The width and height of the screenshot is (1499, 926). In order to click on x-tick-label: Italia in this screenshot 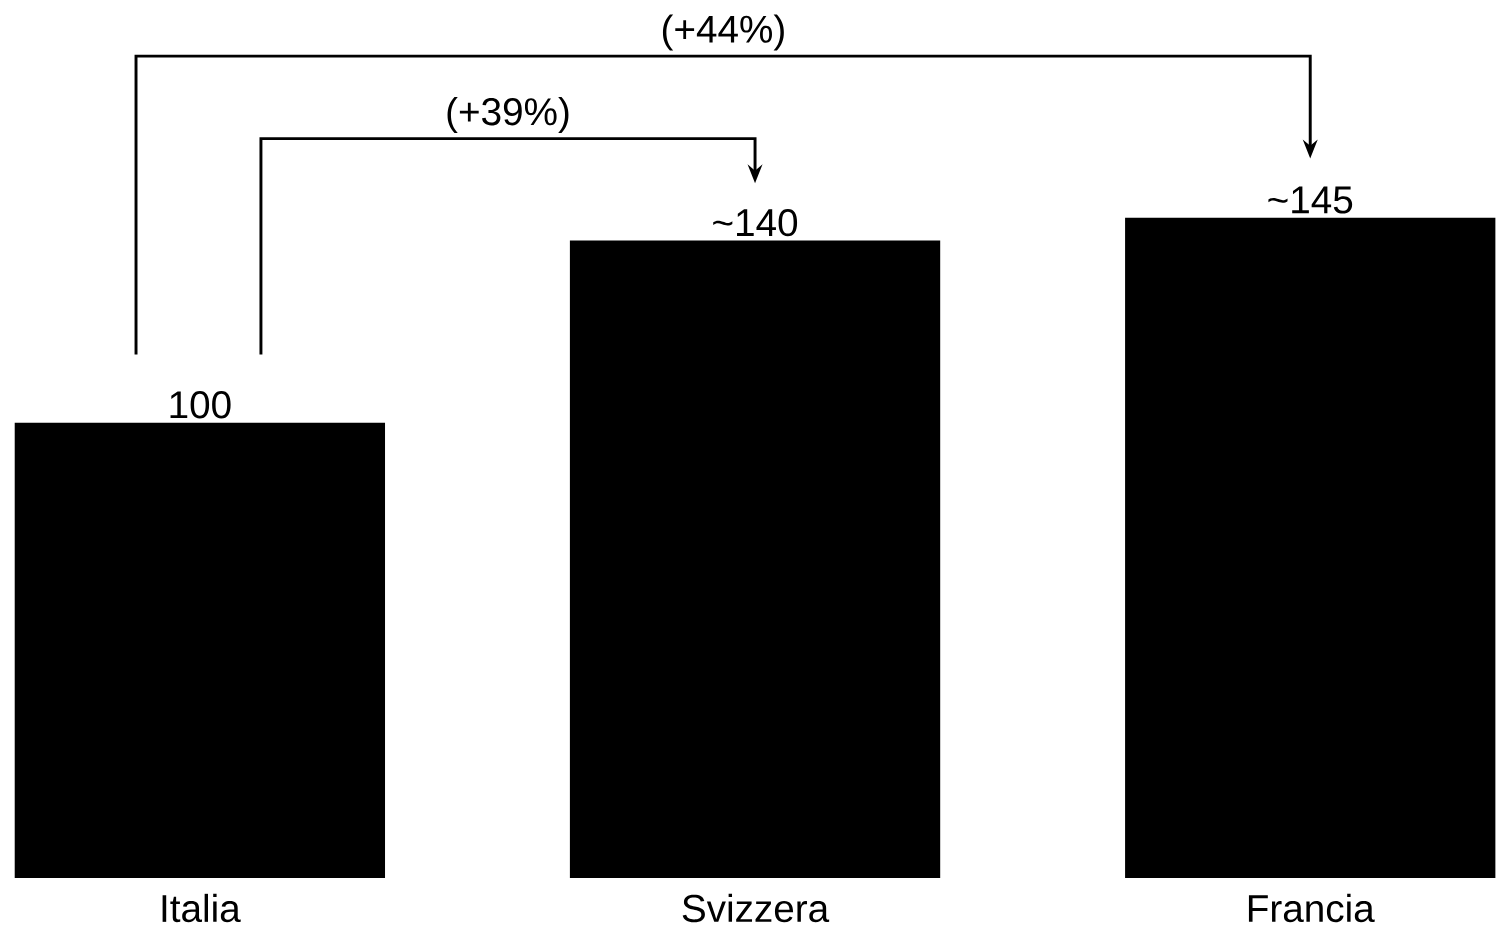, I will do `click(201, 908)`.